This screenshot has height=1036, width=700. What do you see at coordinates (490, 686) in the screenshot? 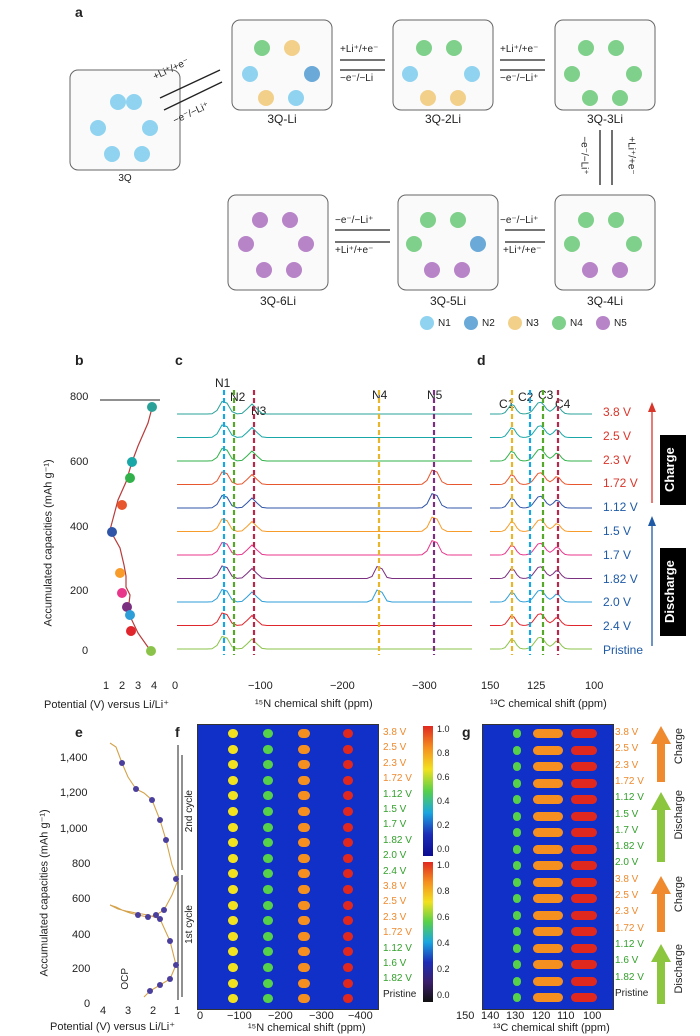
I see `d-xtick-150: 150` at bounding box center [490, 686].